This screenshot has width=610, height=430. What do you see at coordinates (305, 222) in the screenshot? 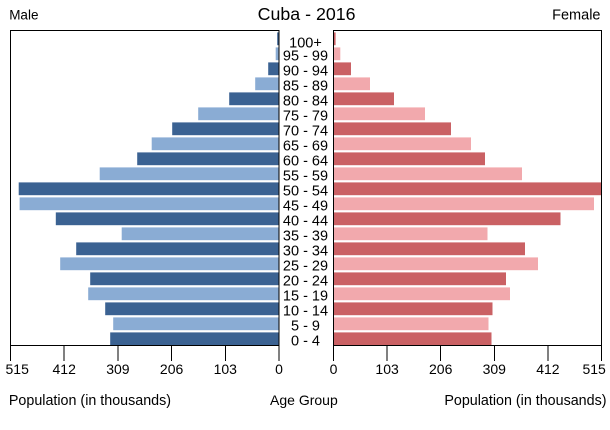
I see `svg-text: 40 - 44` at bounding box center [305, 222].